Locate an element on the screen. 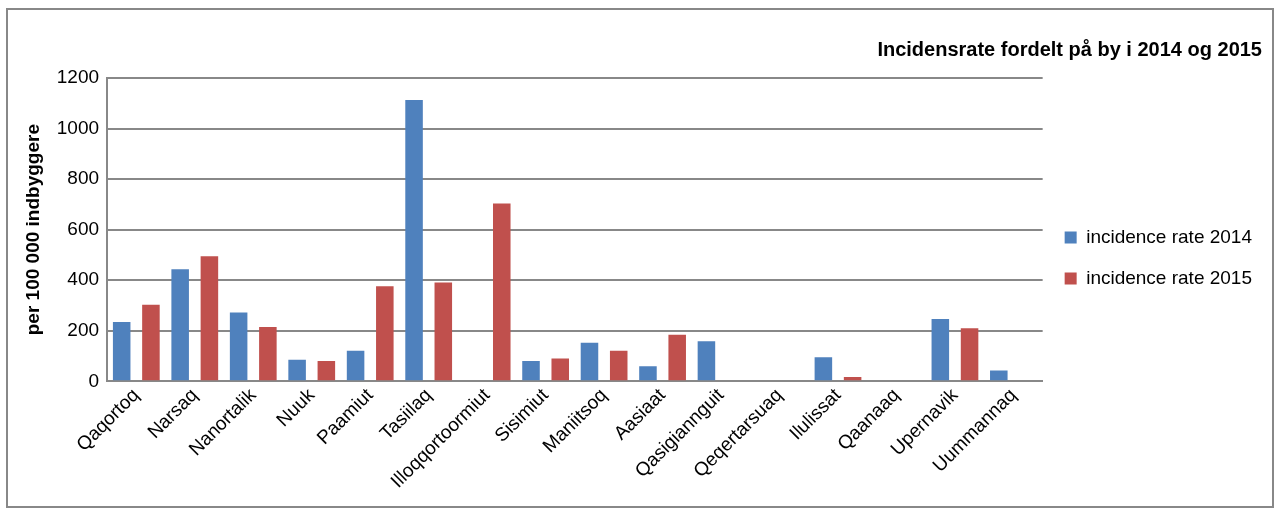 The image size is (1282, 516). y-tick-label: 200 is located at coordinates (83, 329).